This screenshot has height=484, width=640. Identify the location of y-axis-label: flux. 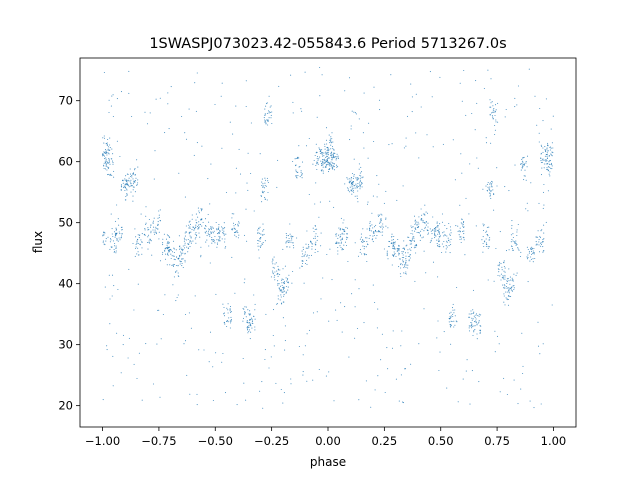
(38, 242).